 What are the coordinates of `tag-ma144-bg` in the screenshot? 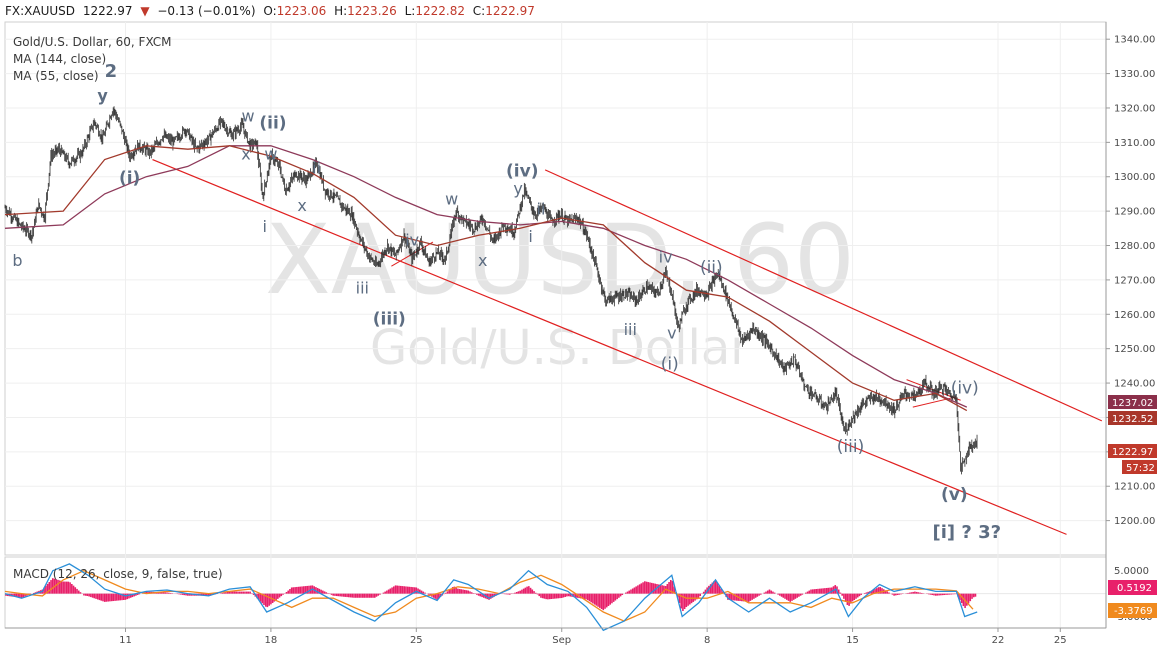 It's located at (1132, 402).